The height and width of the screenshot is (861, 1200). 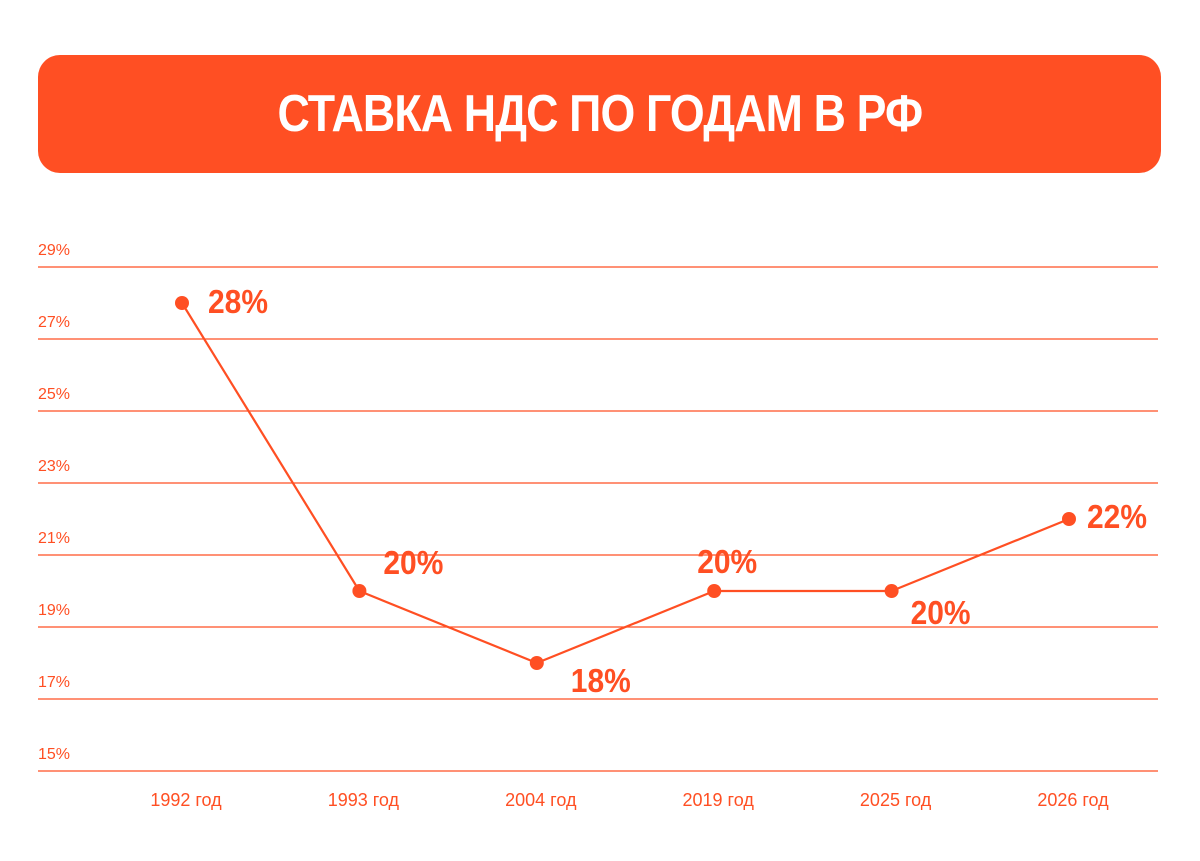 What do you see at coordinates (54, 394) in the screenshot?
I see `y-tick-label: 25%` at bounding box center [54, 394].